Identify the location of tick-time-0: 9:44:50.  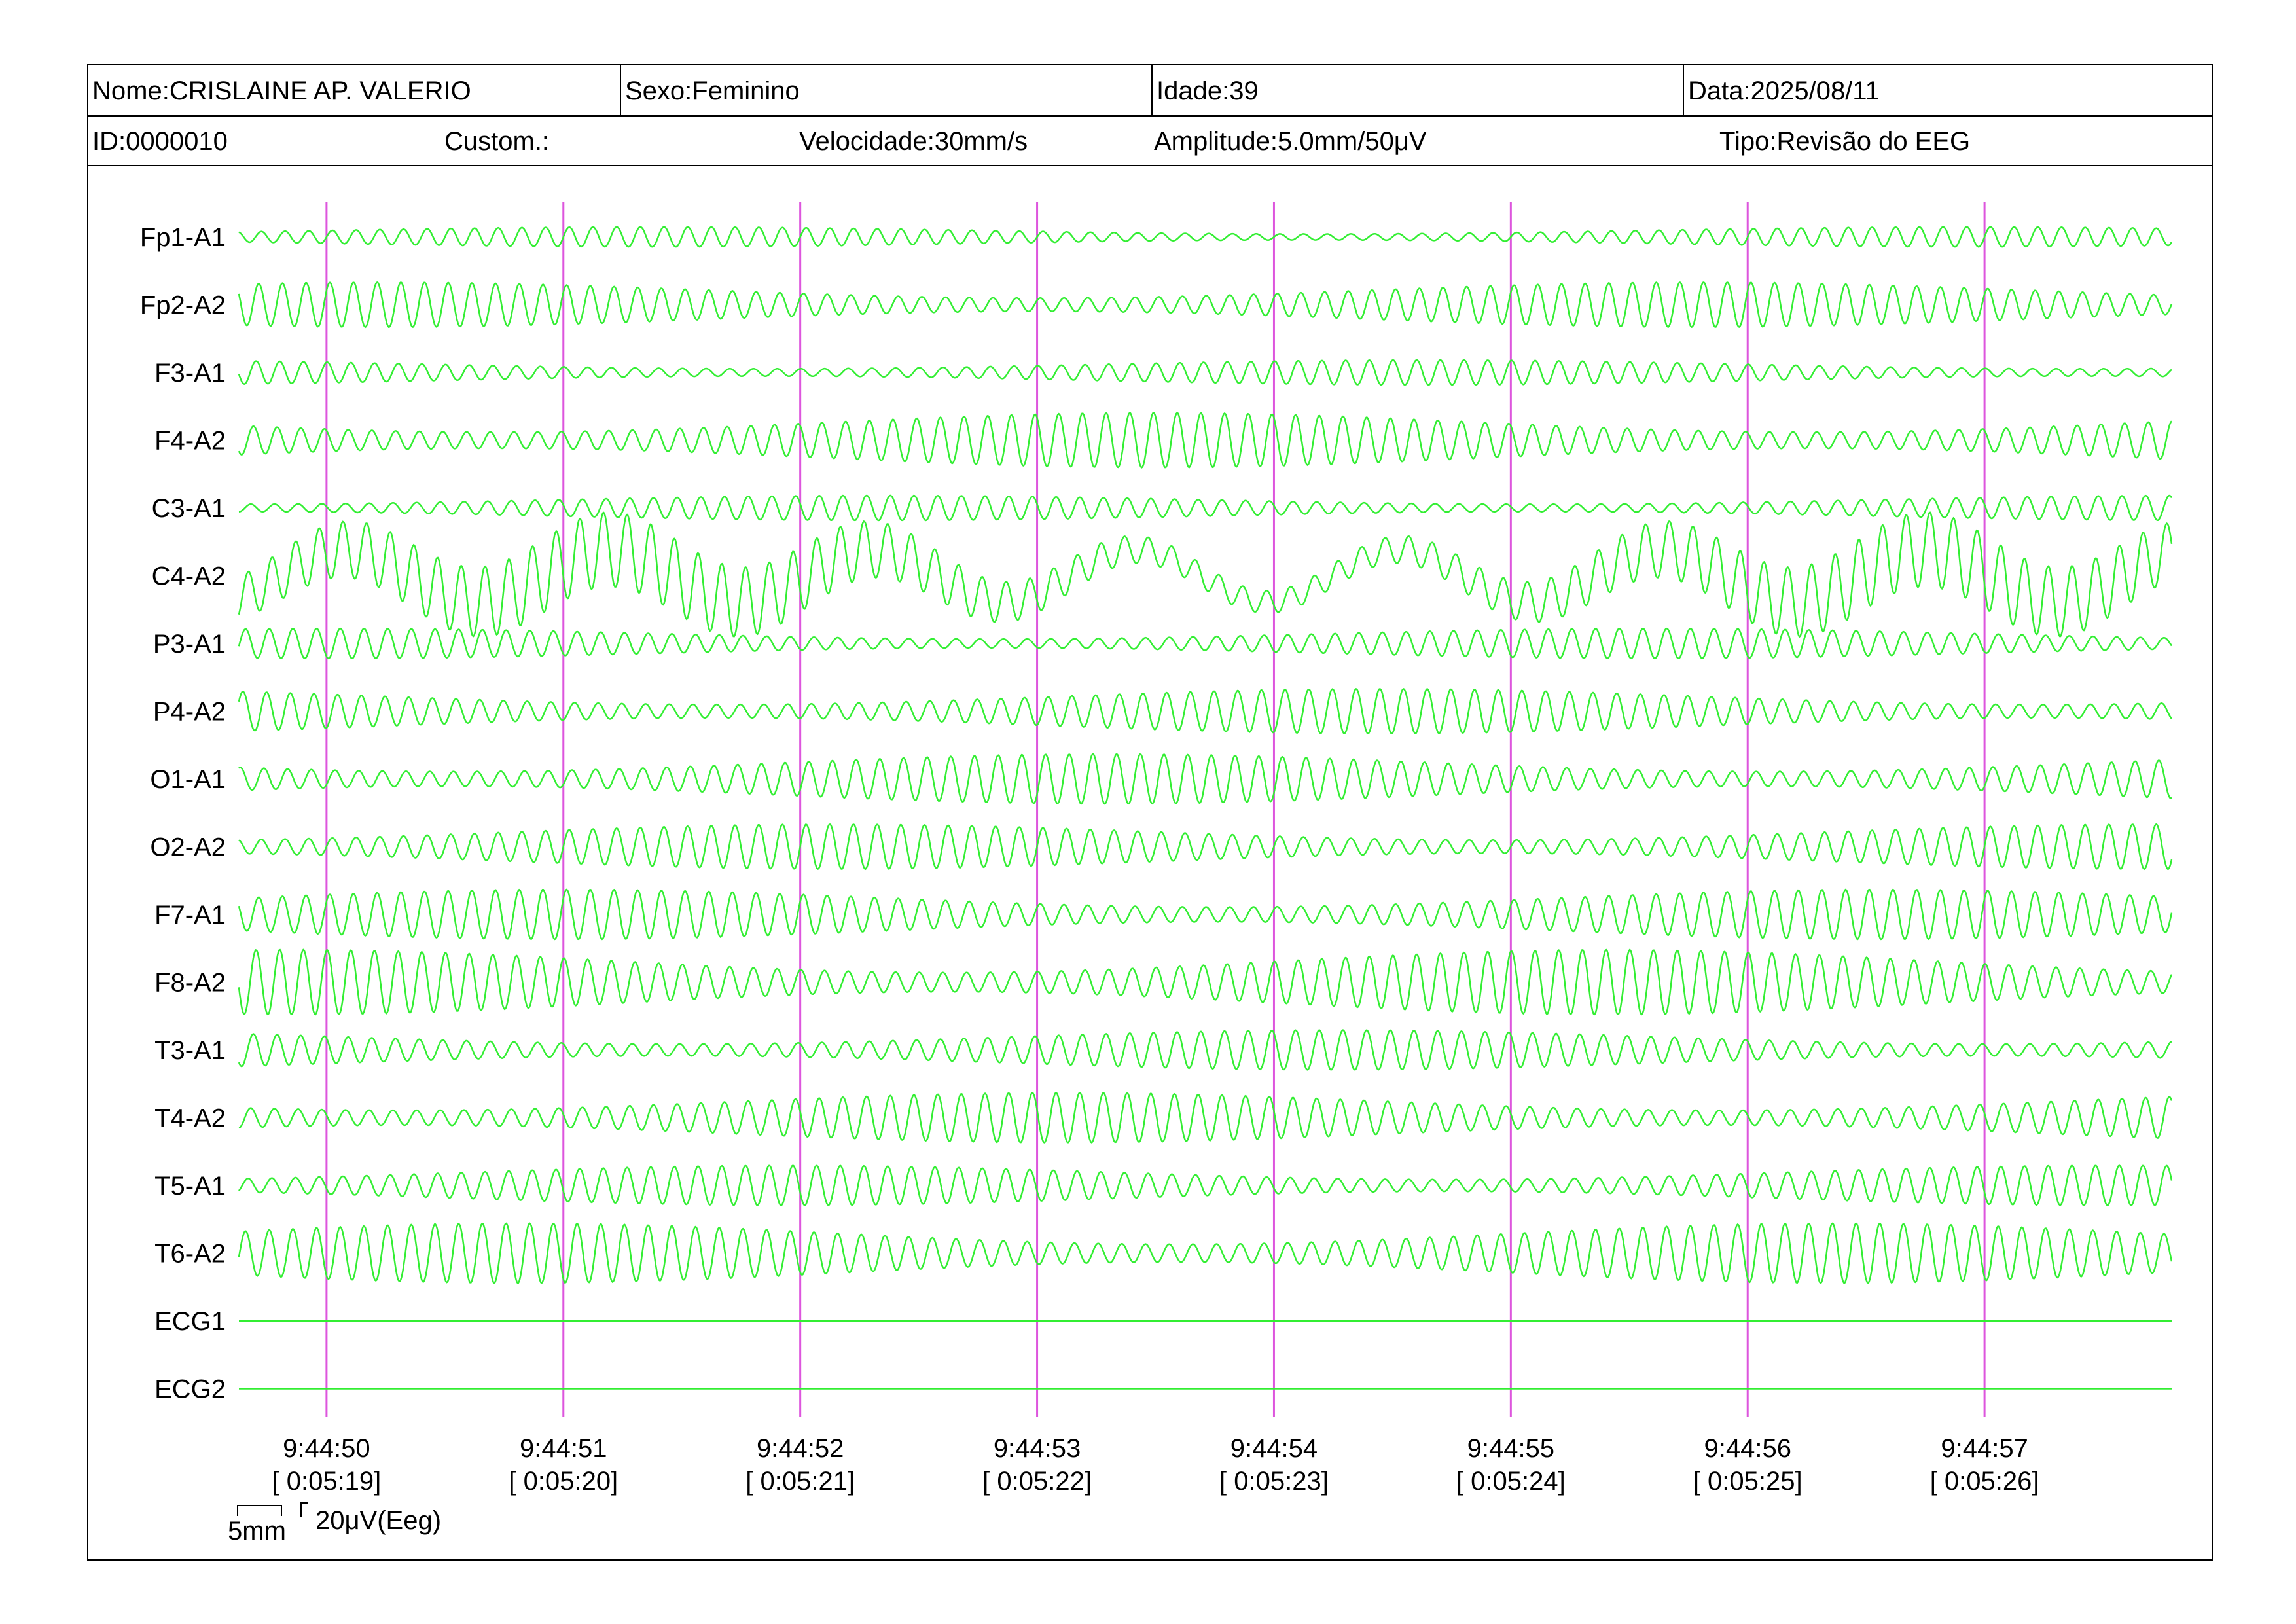
(326, 1448).